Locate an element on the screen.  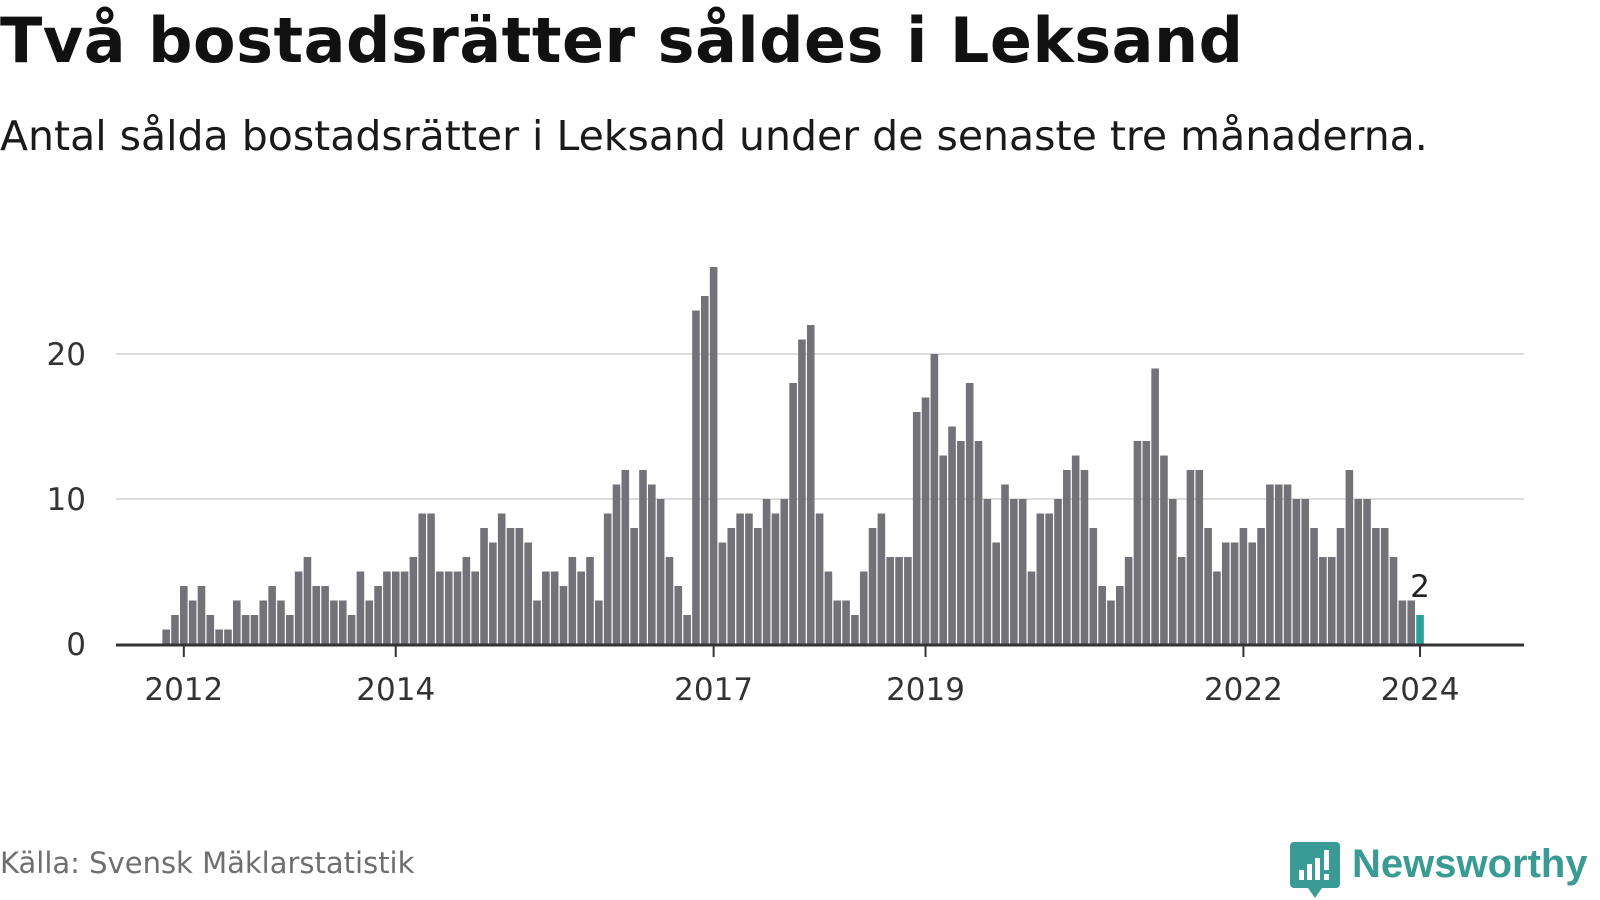
y-tick-label: 0 is located at coordinates (76, 645).